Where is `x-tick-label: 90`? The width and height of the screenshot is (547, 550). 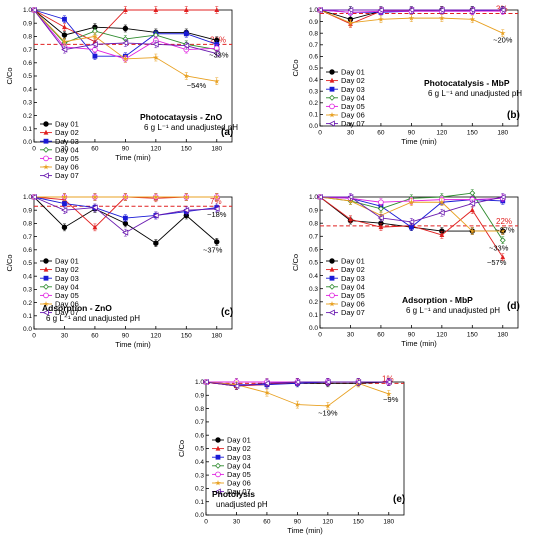
x-tick-label: 90 is located at coordinates (412, 335).